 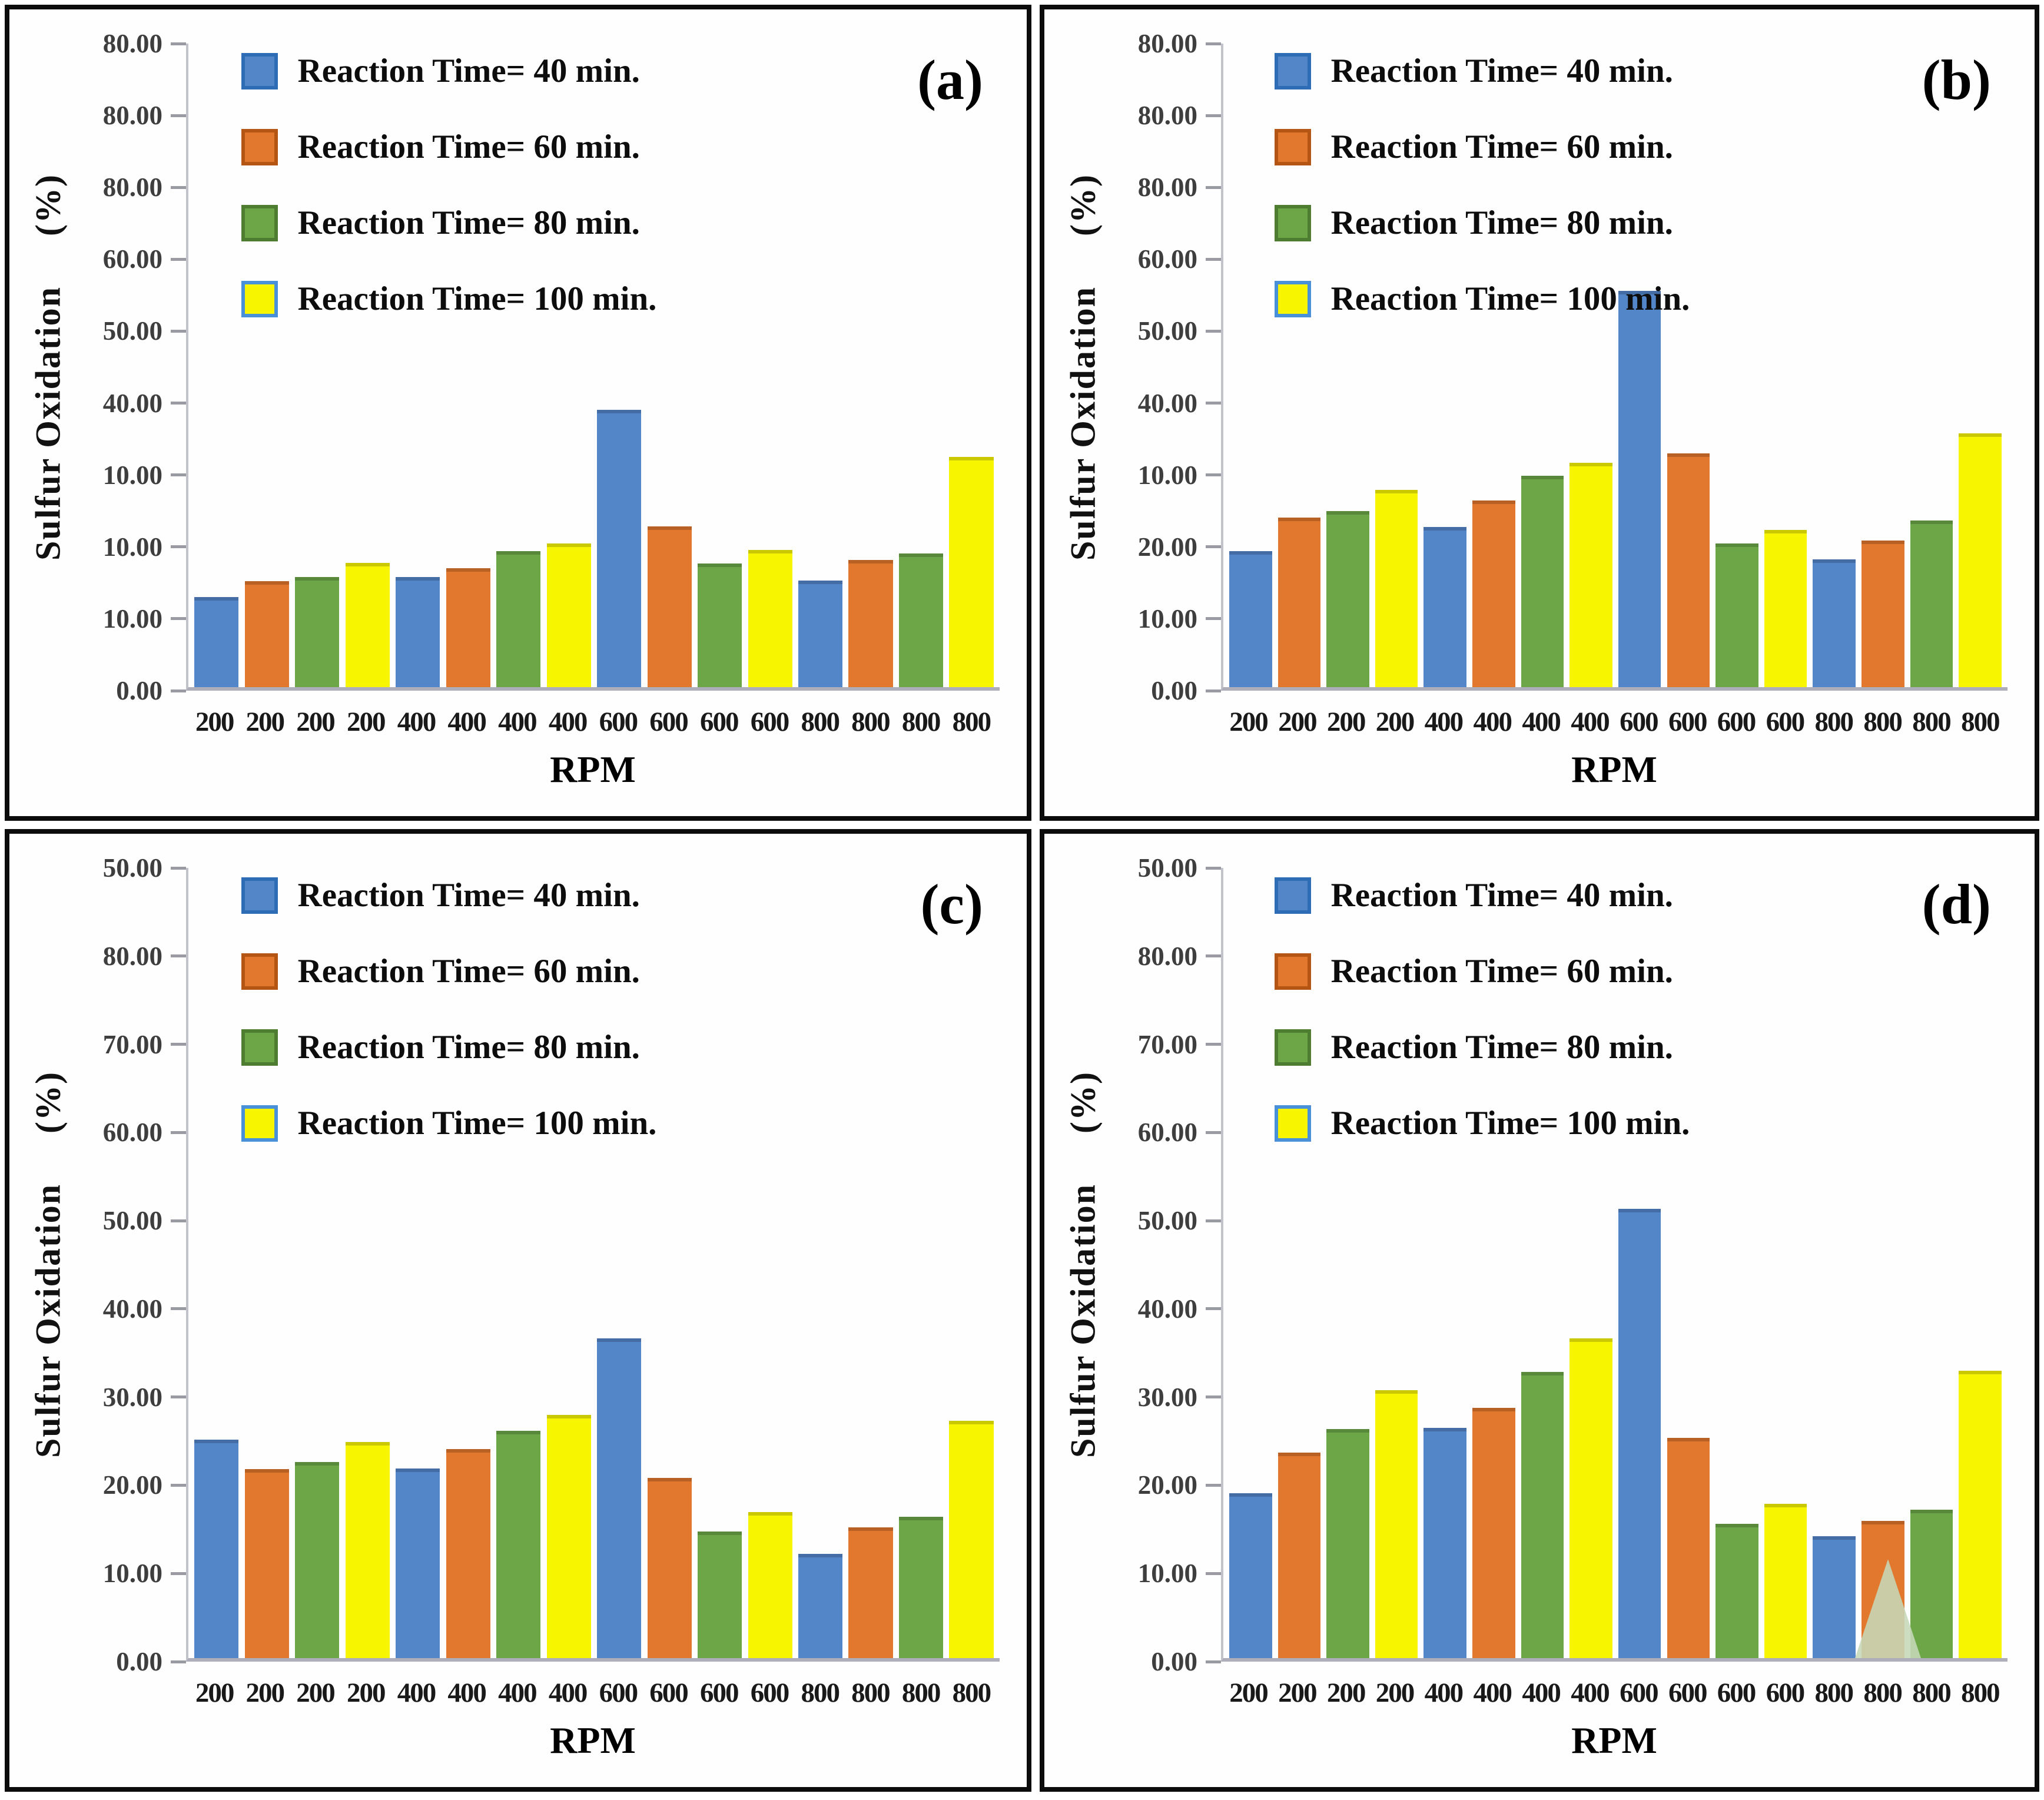 I want to click on y-tick-text: 20.00, so click(x=1167, y=1485).